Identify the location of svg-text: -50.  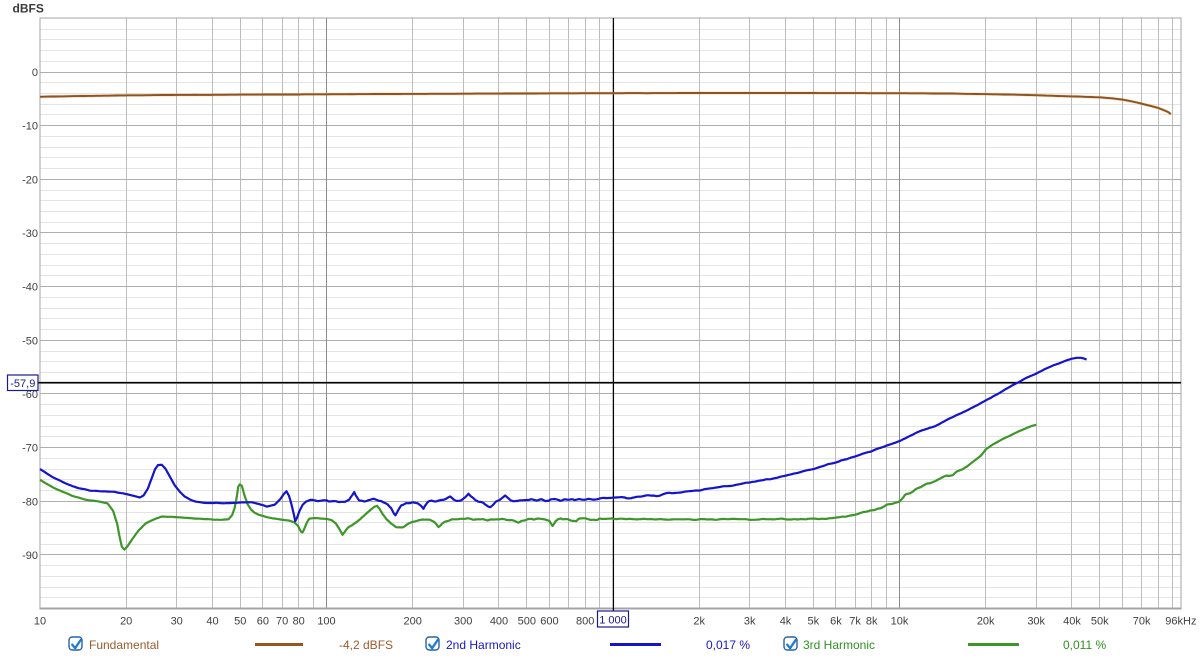
(30, 341).